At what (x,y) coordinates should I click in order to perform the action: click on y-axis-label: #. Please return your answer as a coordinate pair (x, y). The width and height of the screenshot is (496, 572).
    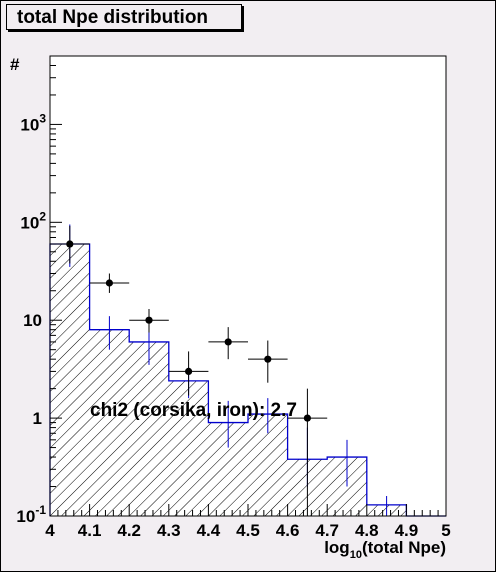
    Looking at the image, I should click on (15, 64).